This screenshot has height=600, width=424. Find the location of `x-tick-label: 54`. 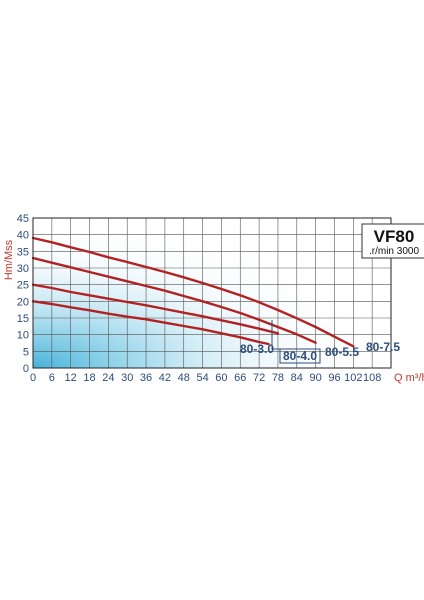

x-tick-label: 54 is located at coordinates (202, 378).